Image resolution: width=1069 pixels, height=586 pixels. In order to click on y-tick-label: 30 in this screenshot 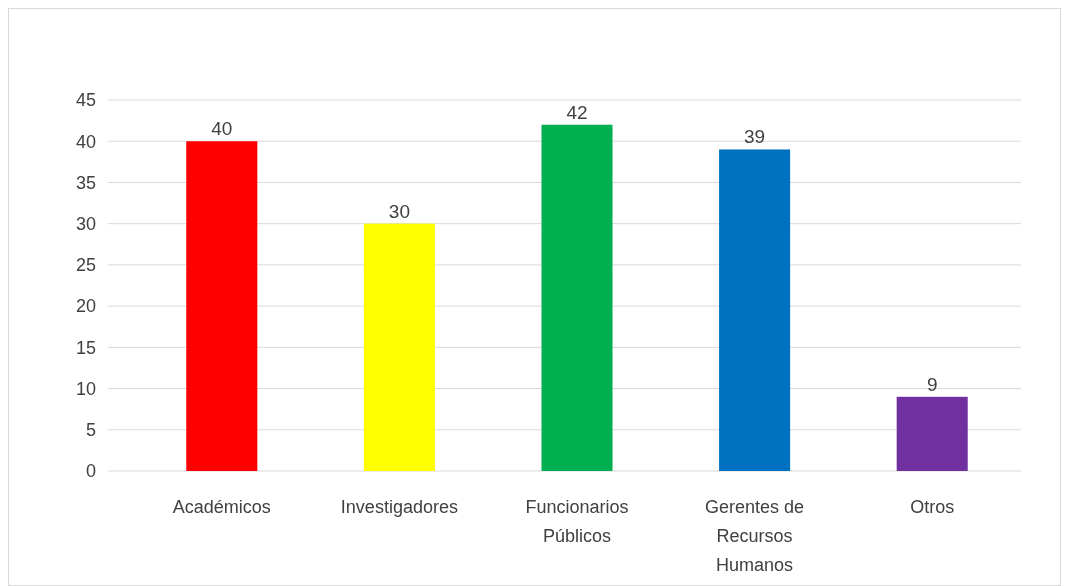, I will do `click(85, 223)`.